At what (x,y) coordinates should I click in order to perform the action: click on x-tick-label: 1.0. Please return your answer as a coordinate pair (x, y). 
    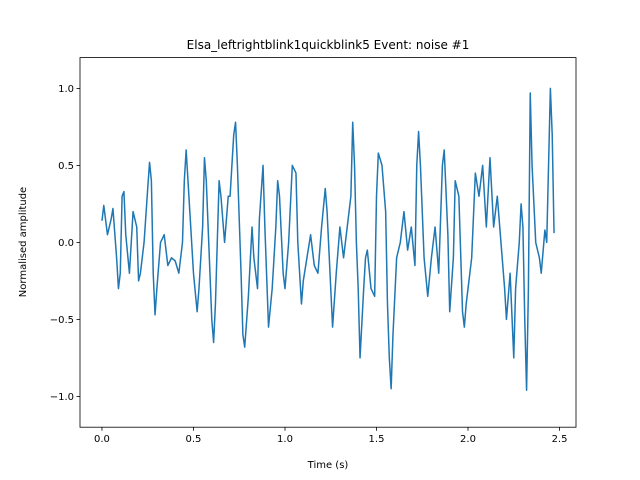
    Looking at the image, I should click on (285, 439).